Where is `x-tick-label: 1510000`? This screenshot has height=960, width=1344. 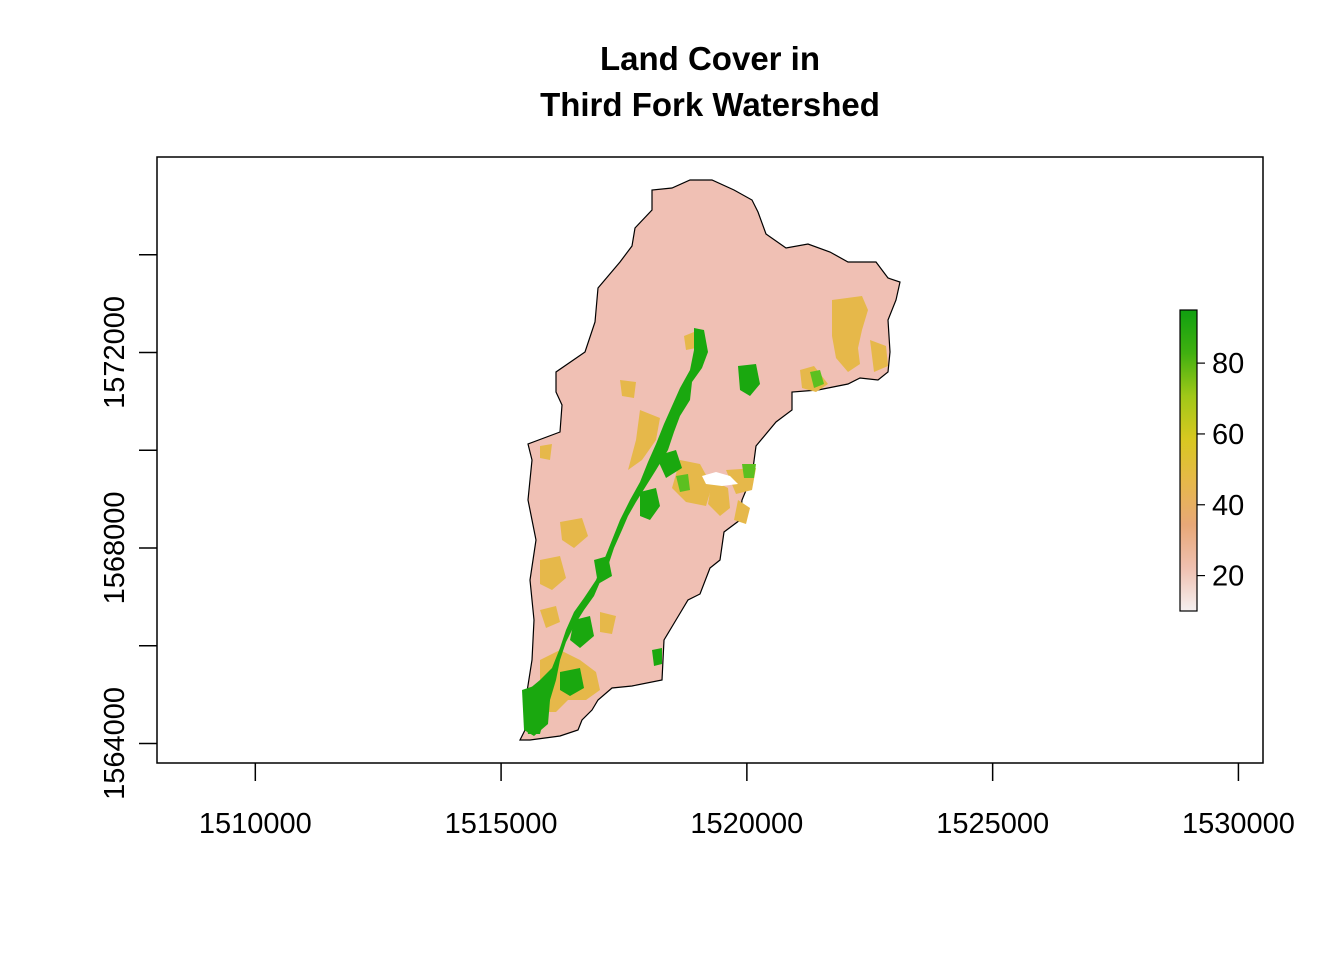 x-tick-label: 1510000 is located at coordinates (255, 824).